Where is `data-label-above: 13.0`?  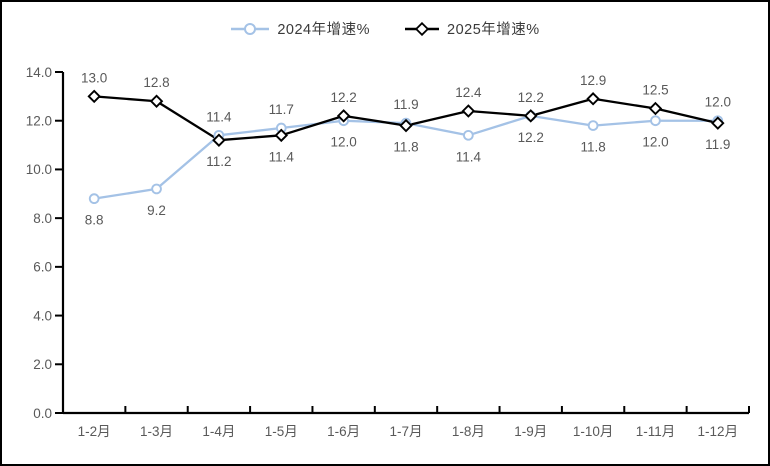 data-label-above: 13.0 is located at coordinates (94, 77).